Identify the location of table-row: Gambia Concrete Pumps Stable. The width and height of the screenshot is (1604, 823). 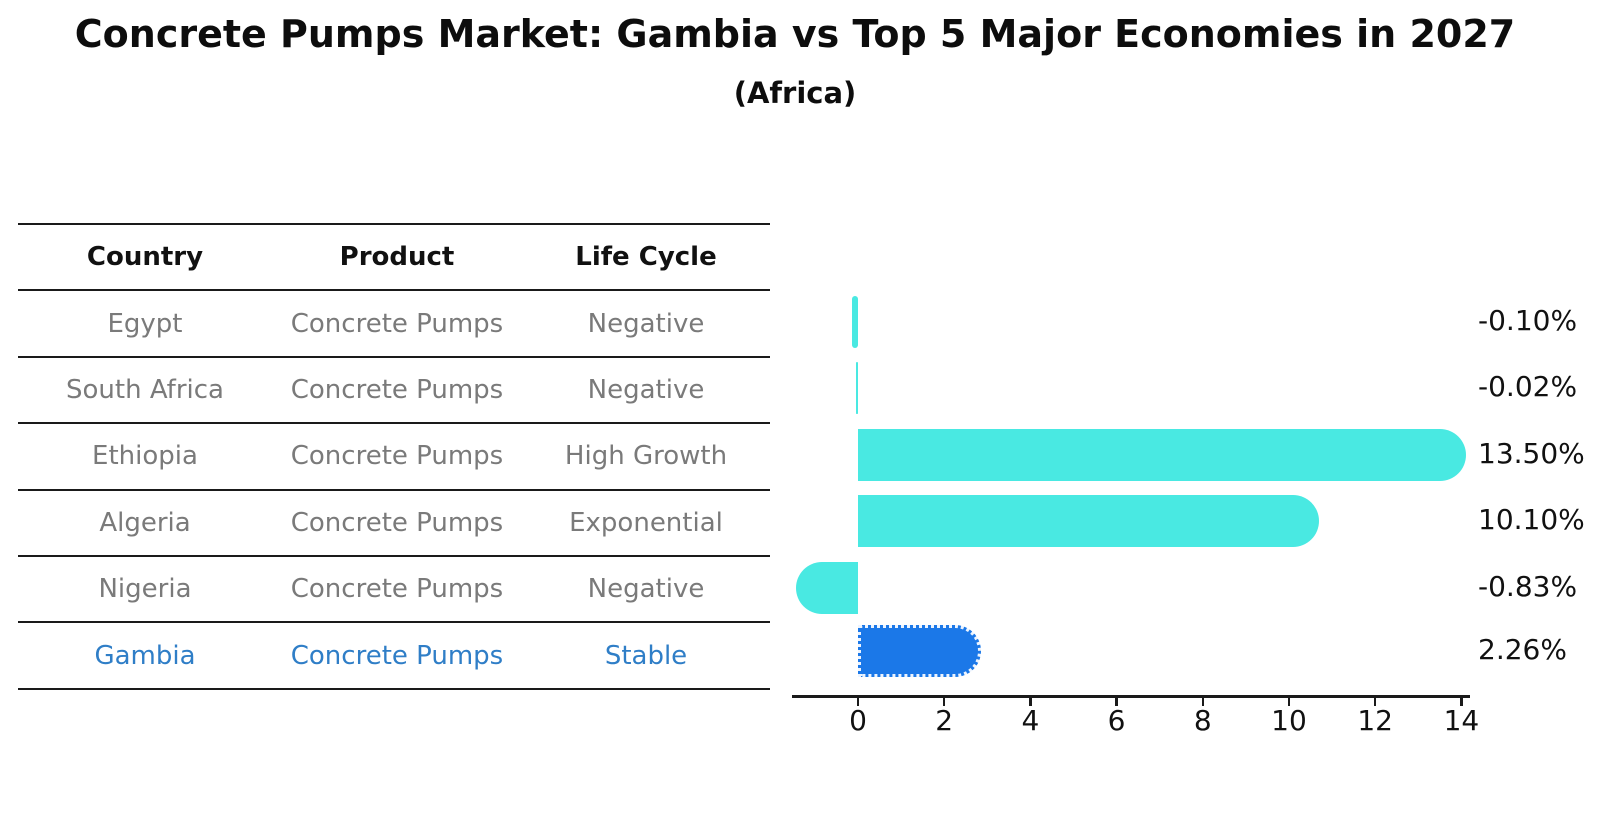
(394, 656).